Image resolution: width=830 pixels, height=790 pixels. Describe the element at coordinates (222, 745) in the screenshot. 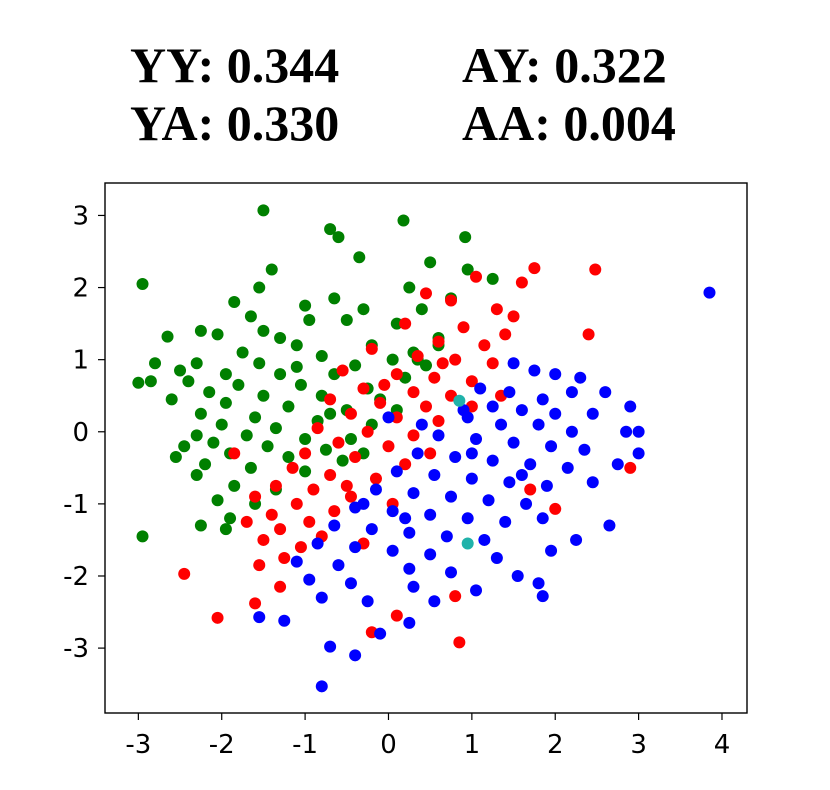

I see `x-tick-label: -2` at that location.